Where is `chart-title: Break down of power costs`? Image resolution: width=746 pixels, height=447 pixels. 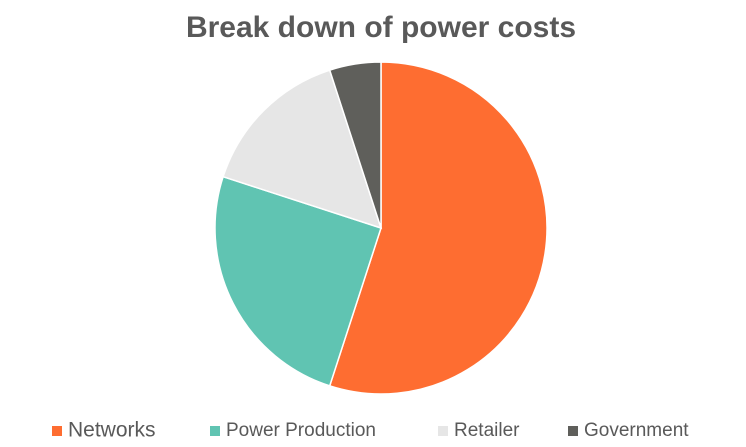 chart-title: Break down of power costs is located at coordinates (381, 27).